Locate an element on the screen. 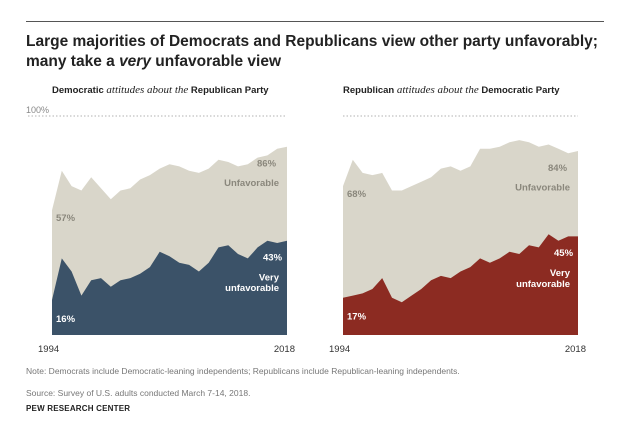  dem-x-end-label: 2018 is located at coordinates (284, 349).